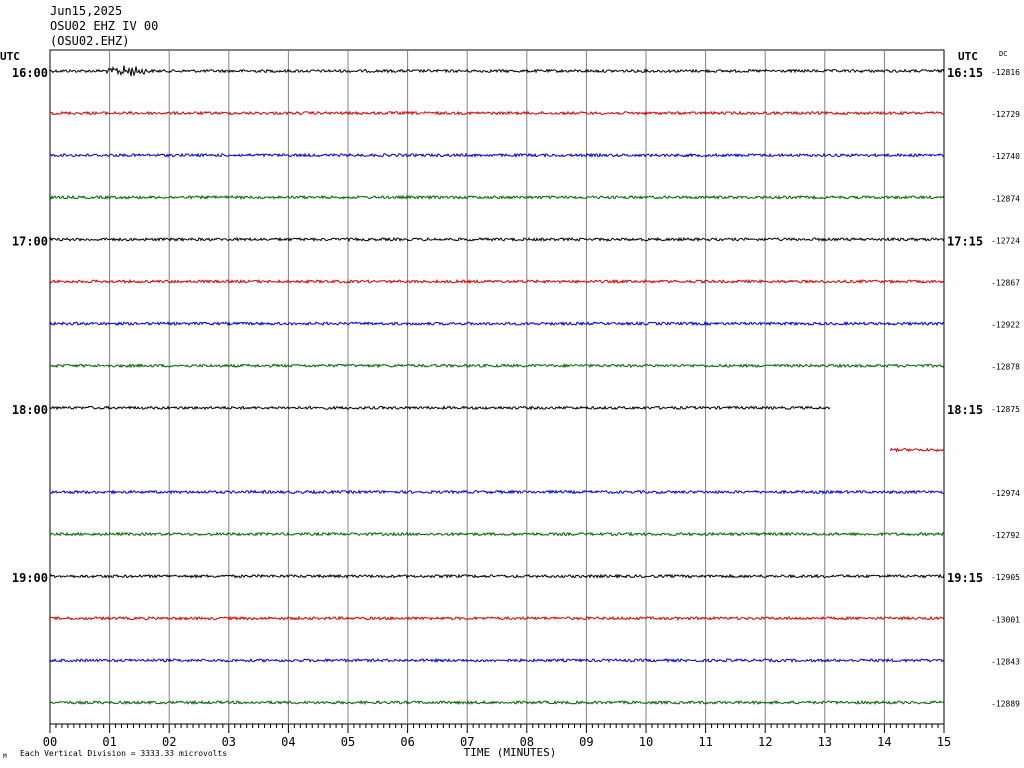 The image size is (1024, 768). I want to click on x-tick-label-09: 09, so click(586, 742).